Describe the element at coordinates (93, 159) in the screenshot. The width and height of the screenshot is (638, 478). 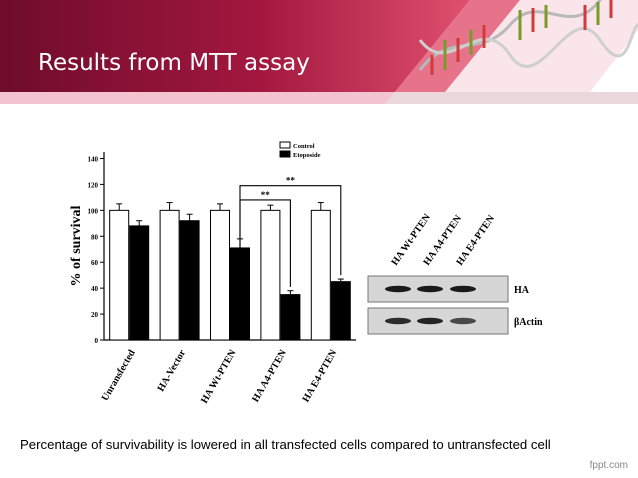
I see `y-tick-label: 140` at that location.